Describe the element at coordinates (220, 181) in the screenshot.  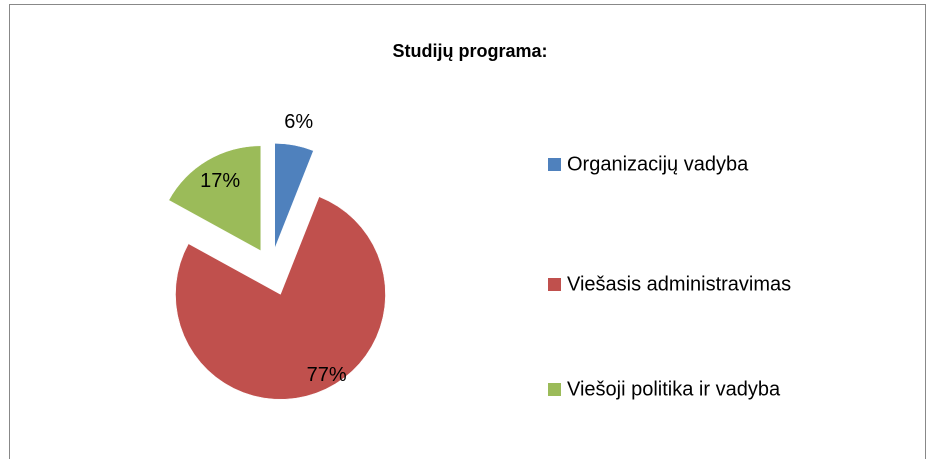
I see `slice-label: 17%` at that location.